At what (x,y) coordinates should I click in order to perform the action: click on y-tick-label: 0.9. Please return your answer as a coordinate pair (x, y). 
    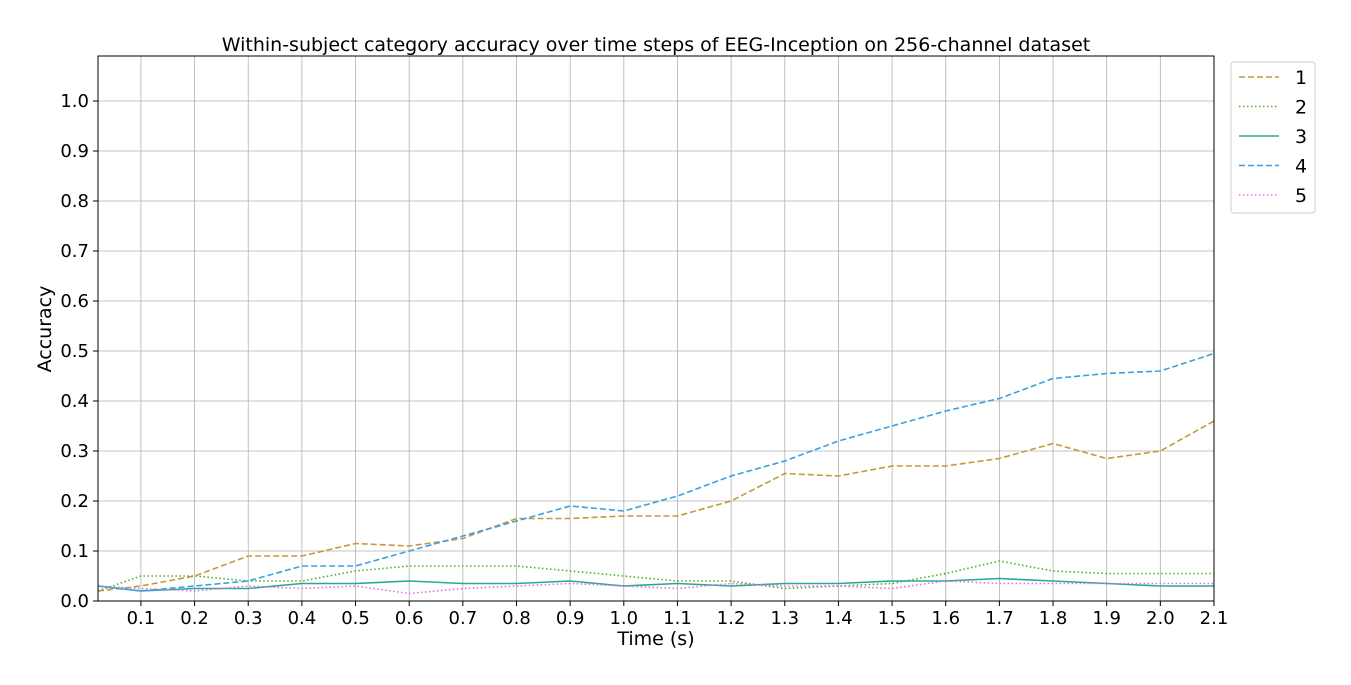
    Looking at the image, I should click on (74, 151).